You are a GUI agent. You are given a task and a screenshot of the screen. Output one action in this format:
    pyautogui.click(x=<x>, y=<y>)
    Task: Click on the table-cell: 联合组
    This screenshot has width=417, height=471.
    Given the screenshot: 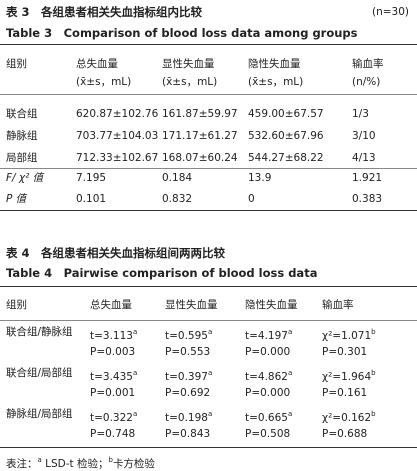 What is the action you would take?
    pyautogui.click(x=22, y=114)
    